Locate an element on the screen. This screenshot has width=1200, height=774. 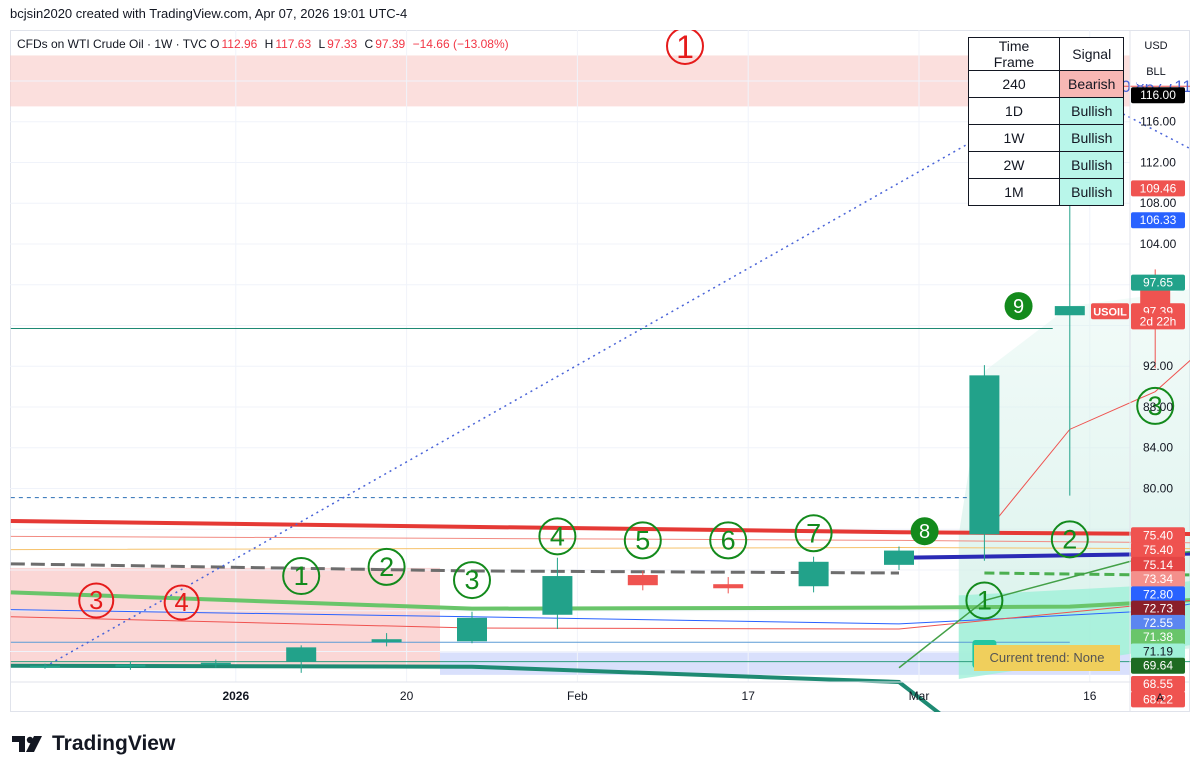
demand-zone is located at coordinates (785, 663).